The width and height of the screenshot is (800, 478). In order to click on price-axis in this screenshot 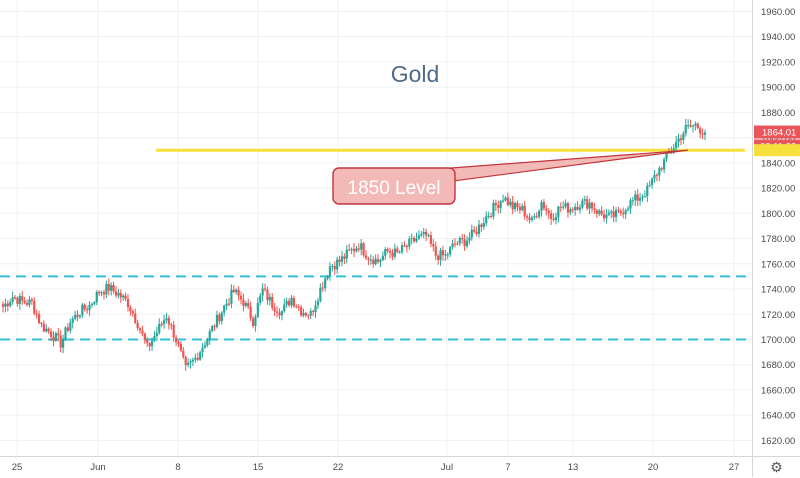, I will do `click(776, 228)`.